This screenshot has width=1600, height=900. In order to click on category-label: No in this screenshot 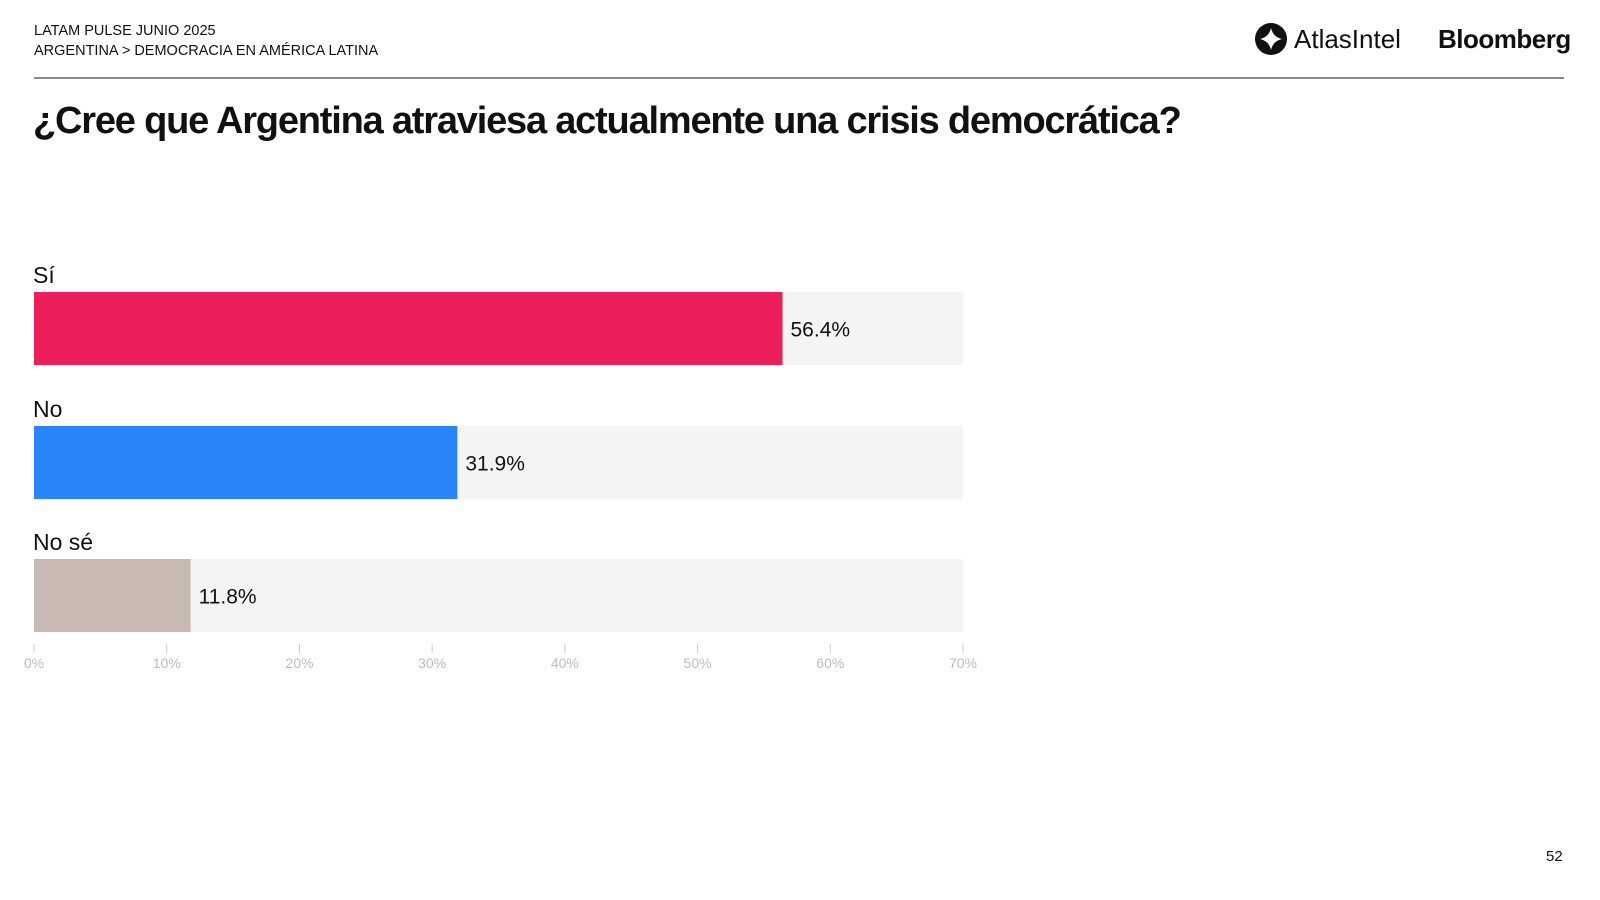, I will do `click(47, 409)`.